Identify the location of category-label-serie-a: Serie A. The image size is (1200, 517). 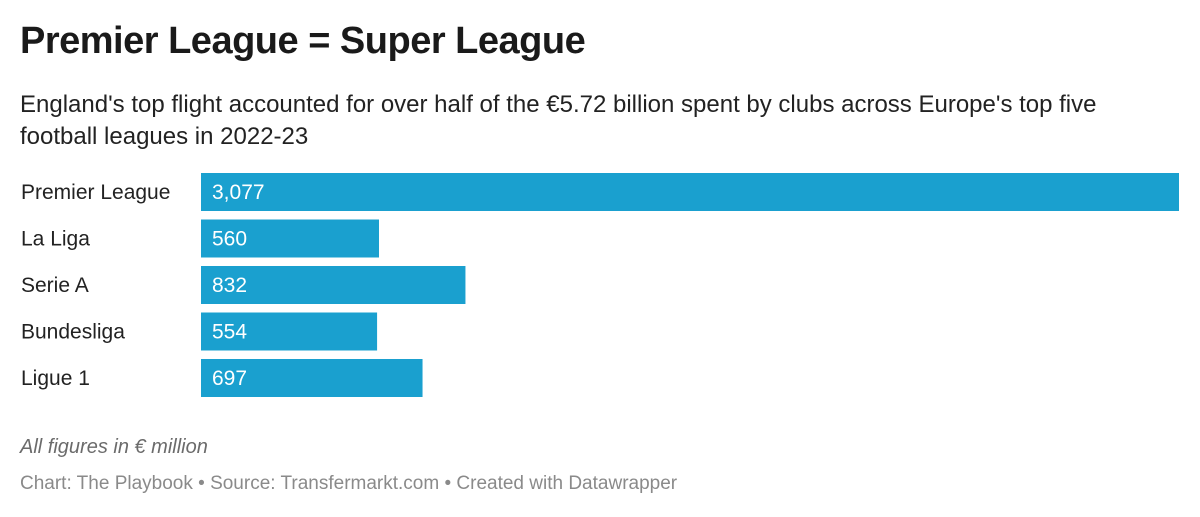
(55, 285).